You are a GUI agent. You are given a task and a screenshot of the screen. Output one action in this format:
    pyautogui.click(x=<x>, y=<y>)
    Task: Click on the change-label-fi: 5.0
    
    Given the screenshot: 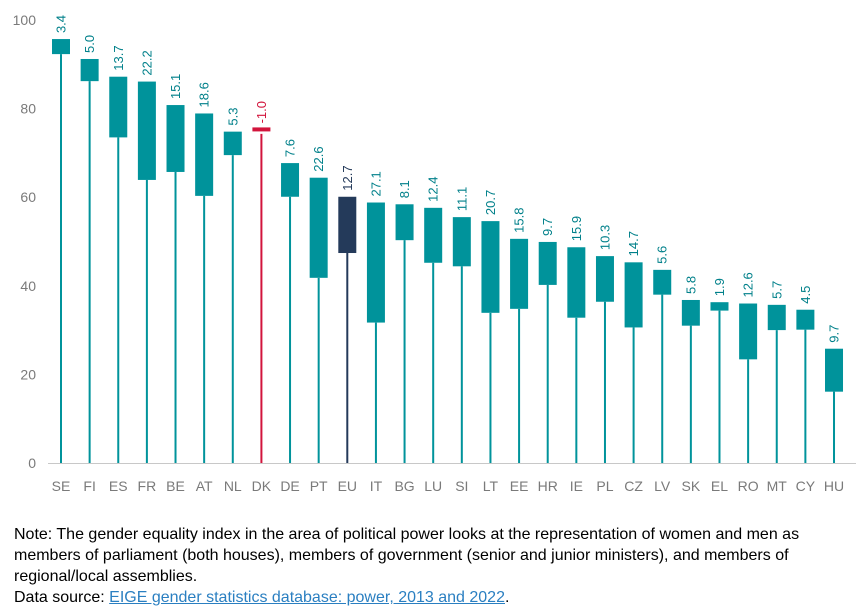 What is the action you would take?
    pyautogui.click(x=89, y=44)
    